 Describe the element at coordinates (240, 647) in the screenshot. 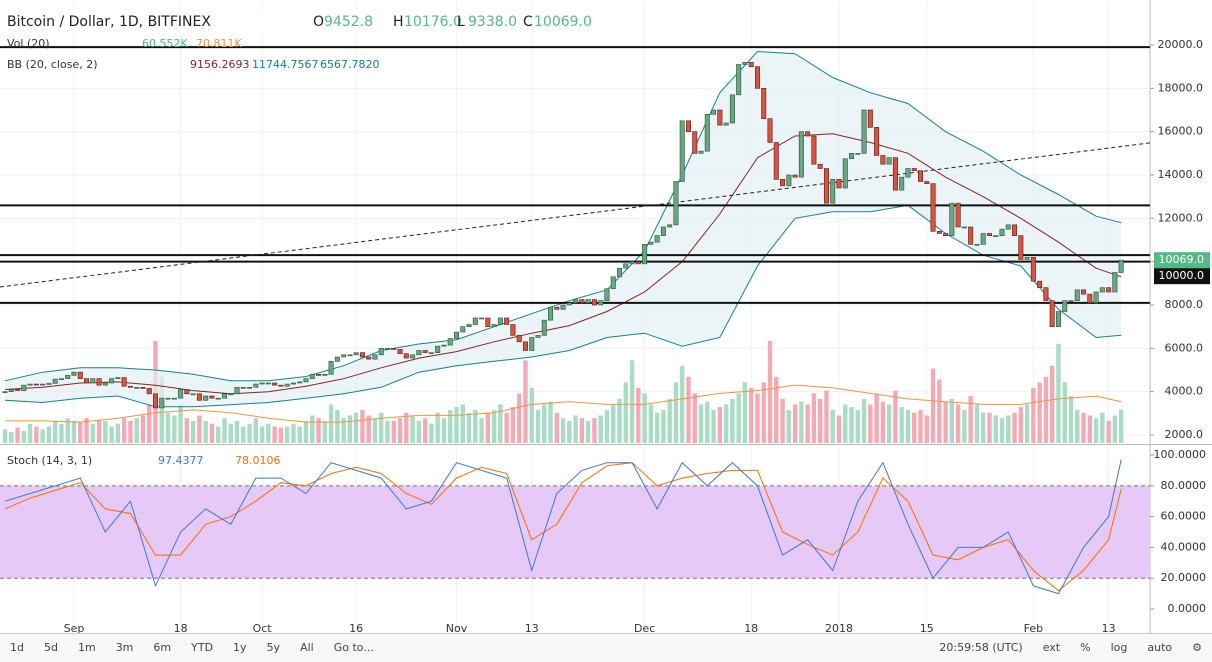

I see `toolbar-button: 1y` at that location.